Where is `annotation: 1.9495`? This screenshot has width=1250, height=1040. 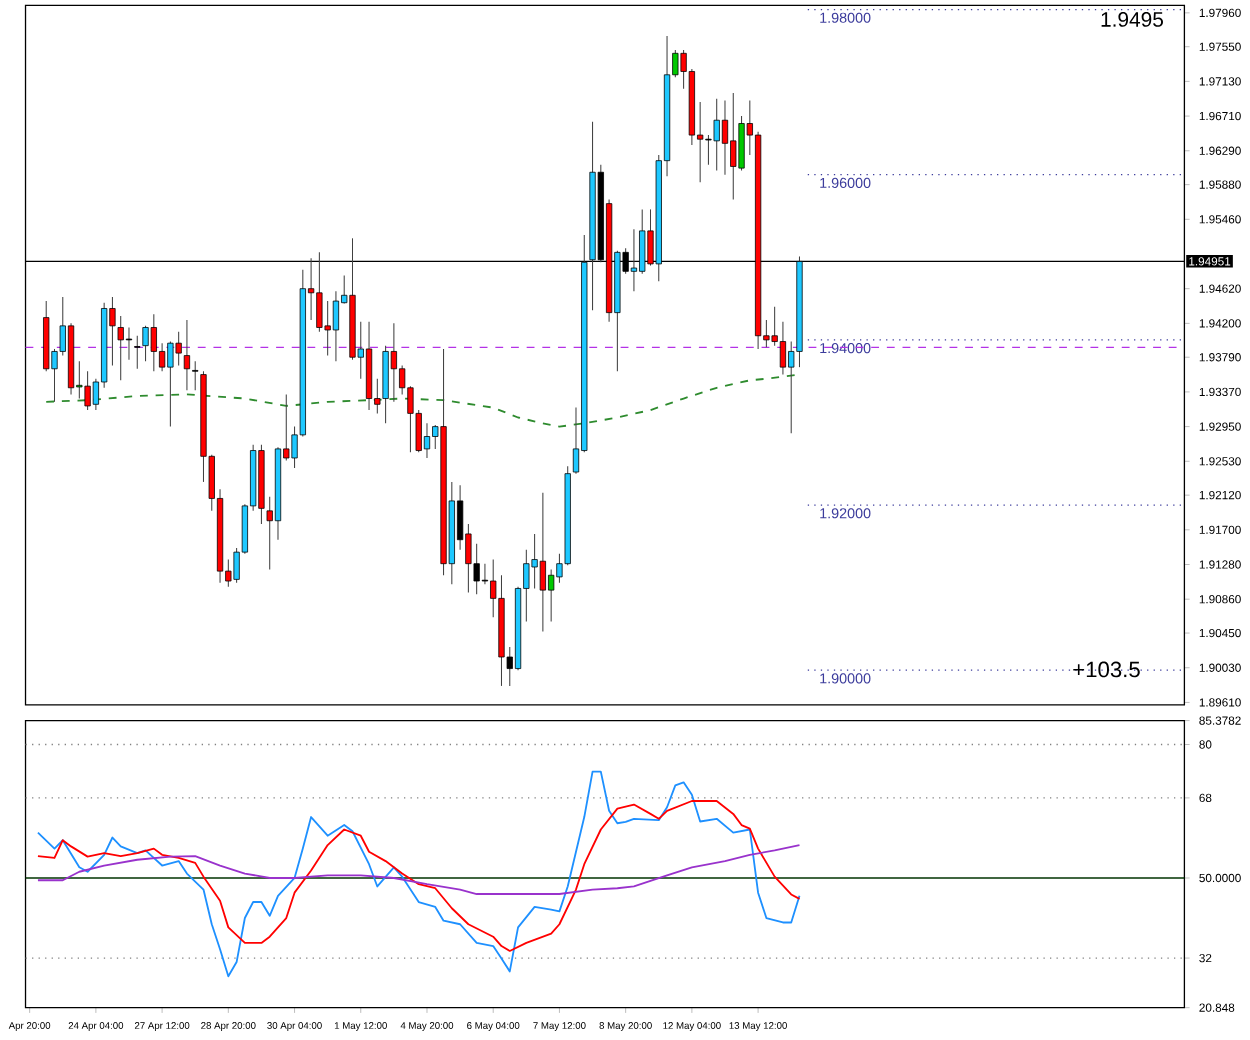 annotation: 1.9495 is located at coordinates (1132, 20).